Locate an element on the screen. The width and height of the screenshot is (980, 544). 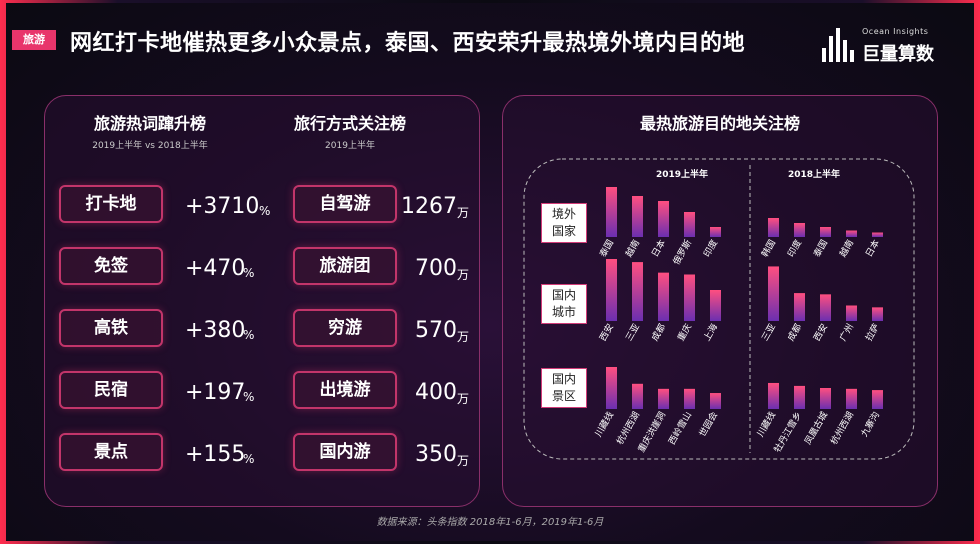
travel-mode-label: 旅游团 is located at coordinates (345, 266).